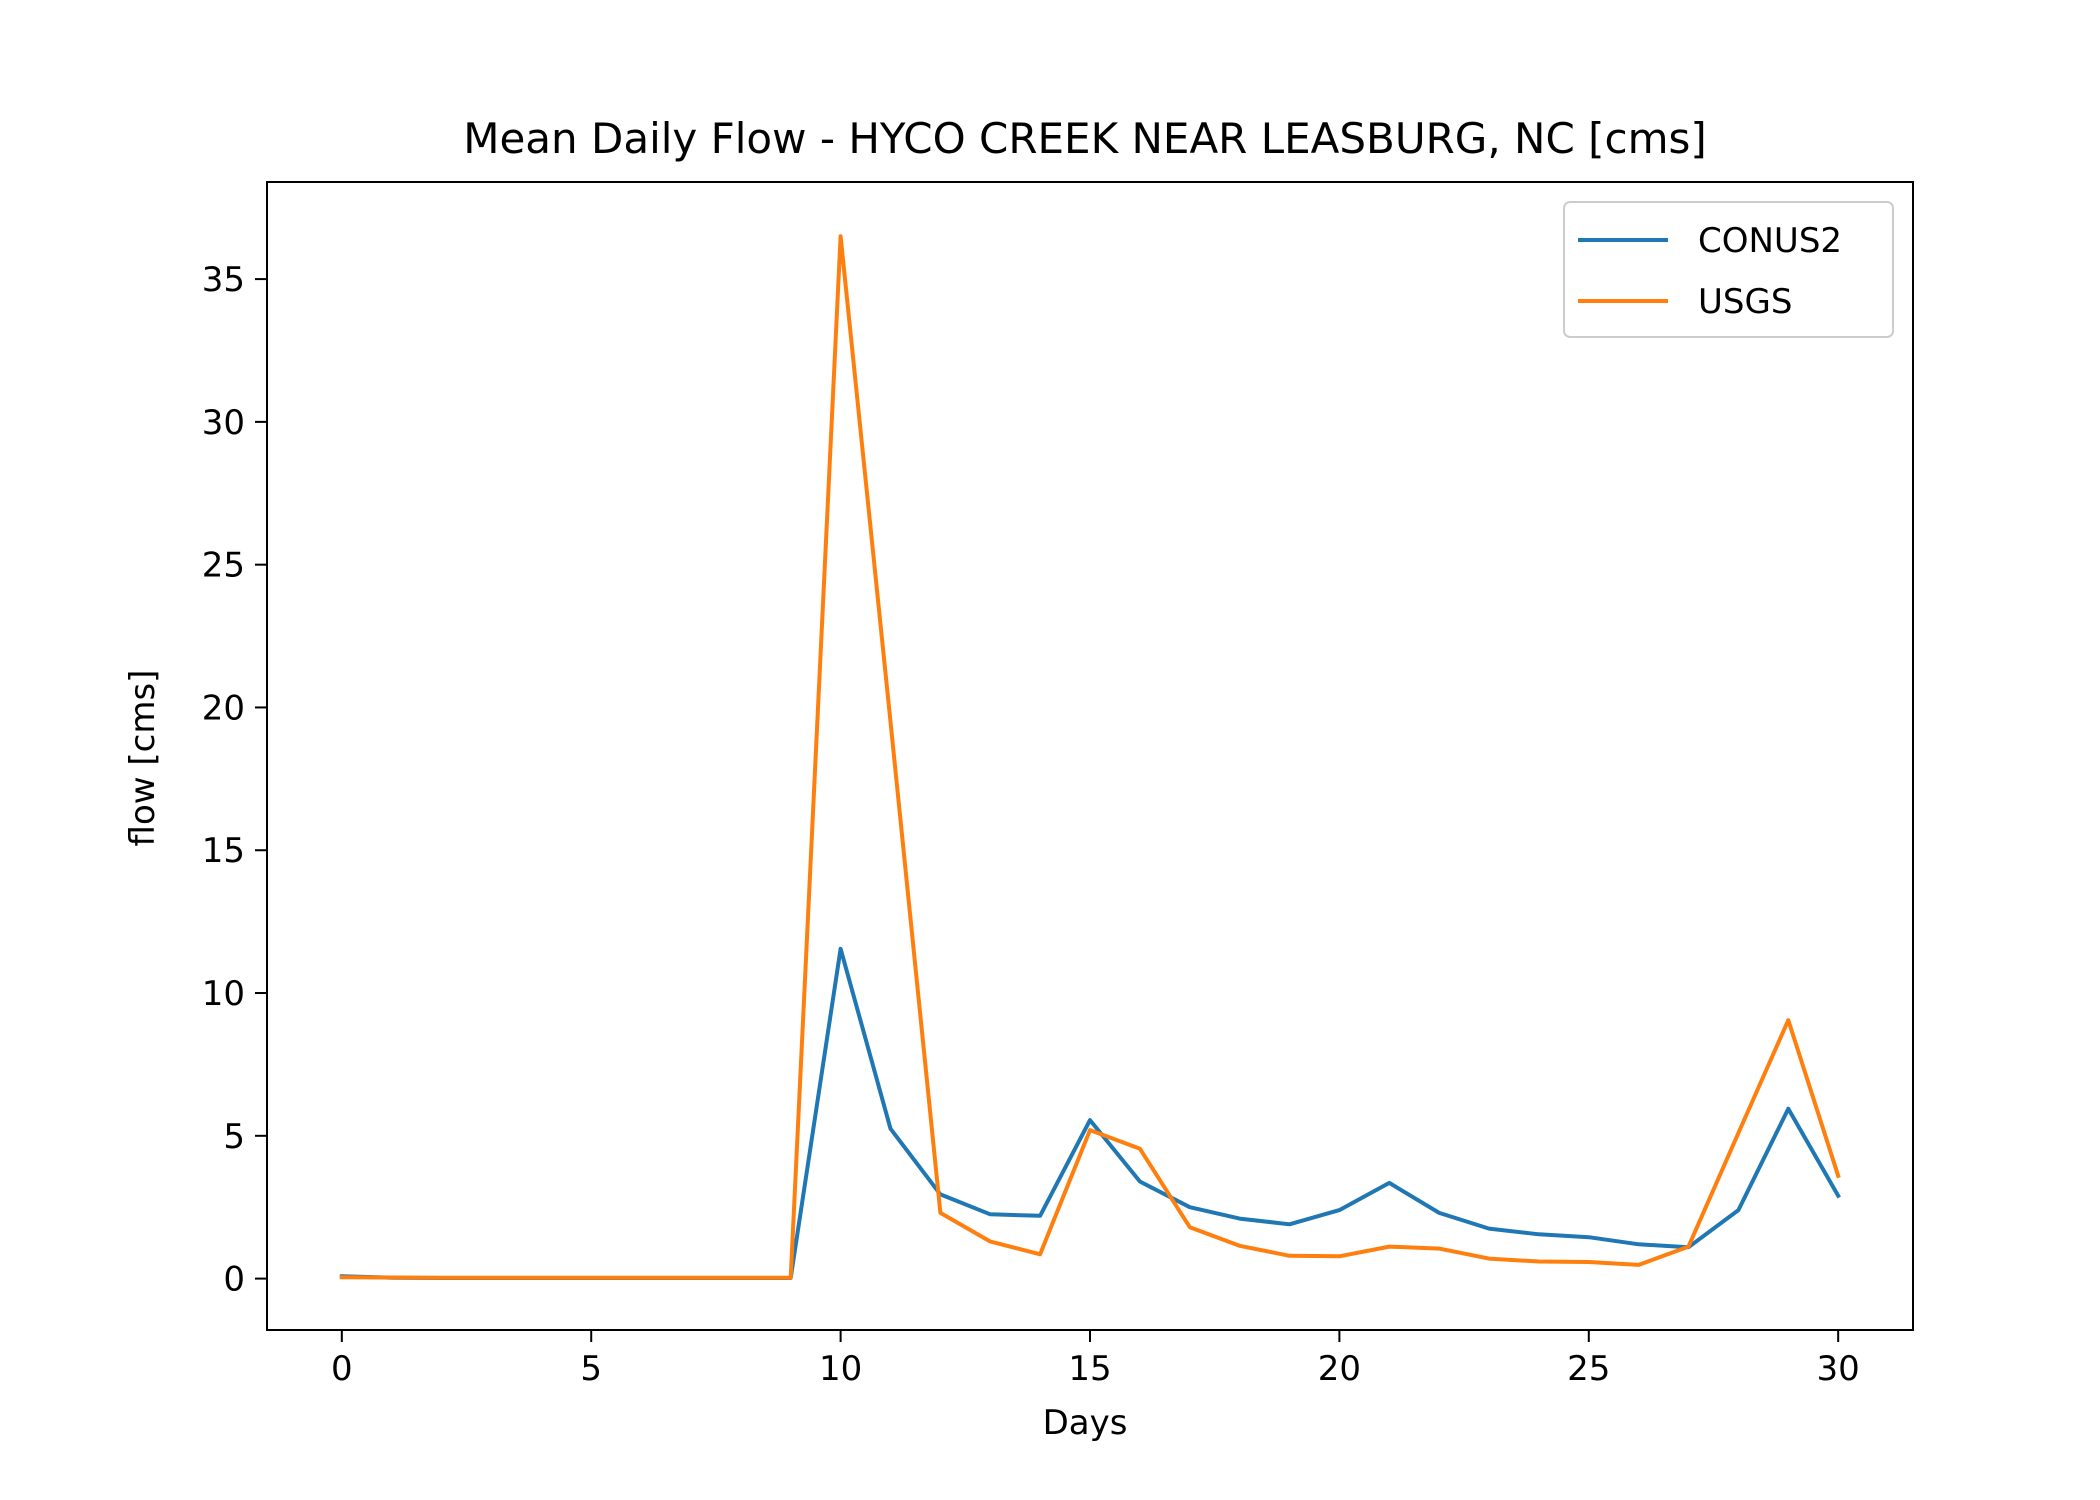 The image size is (2100, 1500). Describe the element at coordinates (1745, 302) in the screenshot. I see `legend-label-usgs: USGS` at that location.